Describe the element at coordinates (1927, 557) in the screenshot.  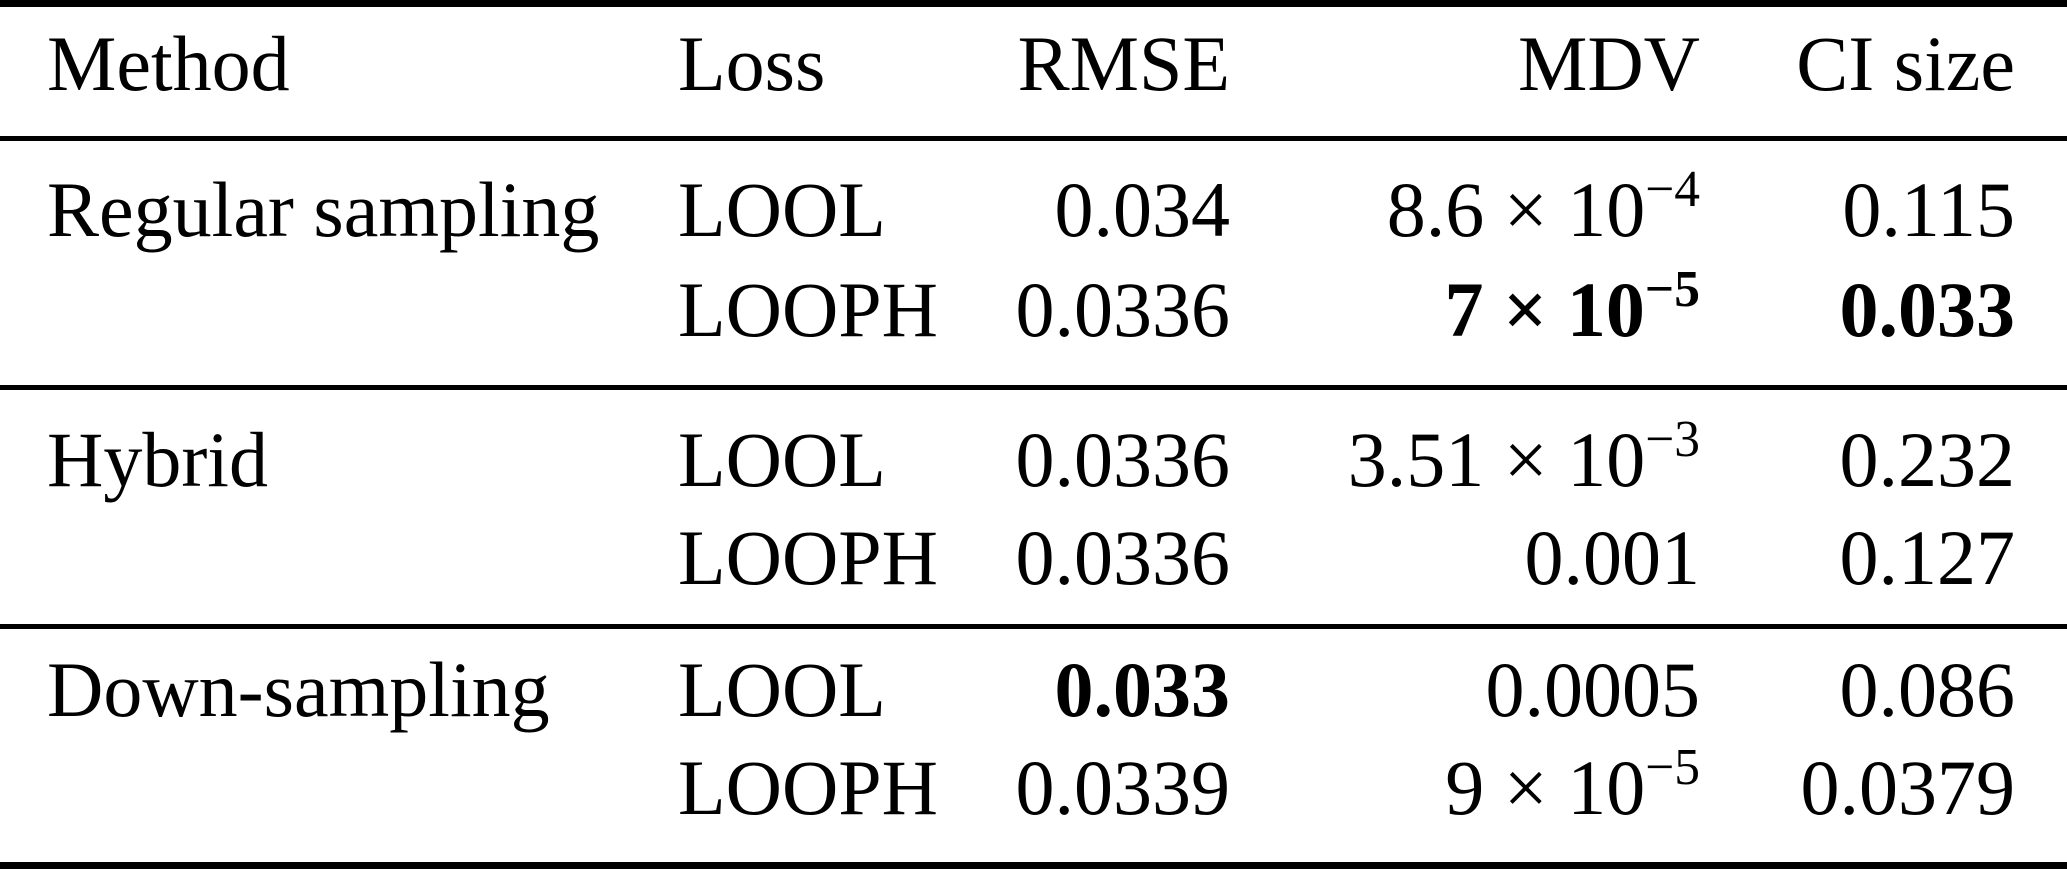
I see `cell-ci-size: 0.127` at that location.